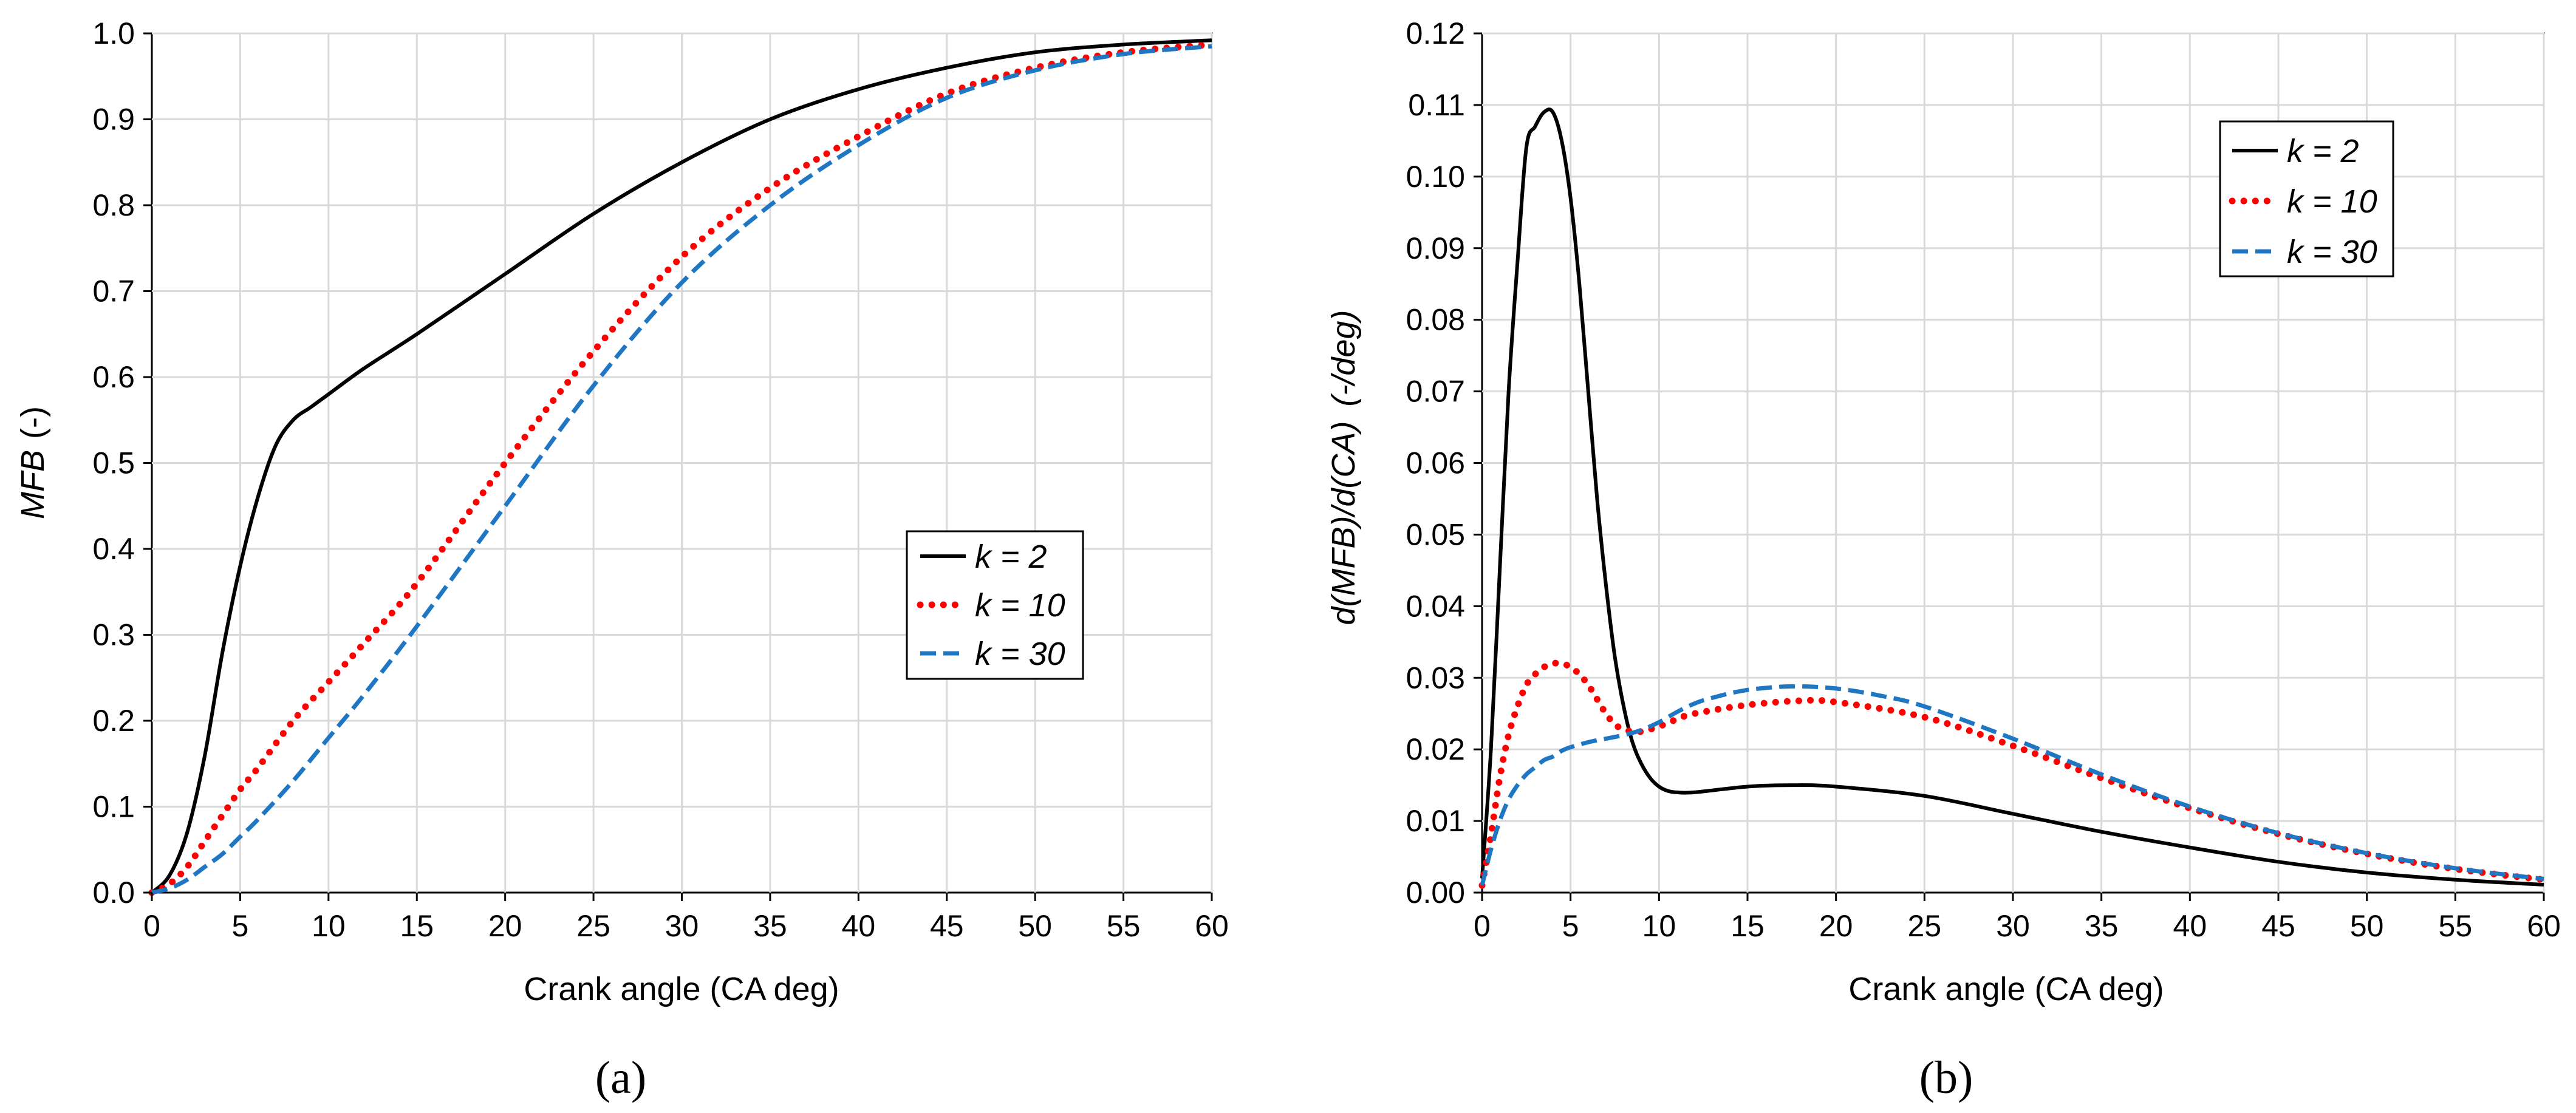 This screenshot has height=1113, width=2576. I want to click on panel-a-legend-label-k10: k = 10, so click(1020, 605).